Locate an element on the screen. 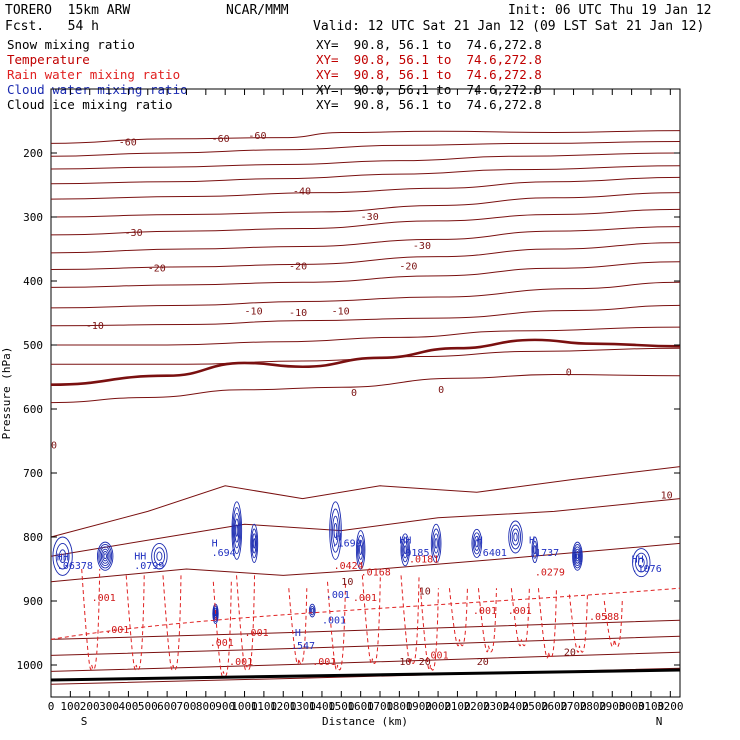 The image size is (740, 740). rain-contour-band is located at coordinates (365, 613).